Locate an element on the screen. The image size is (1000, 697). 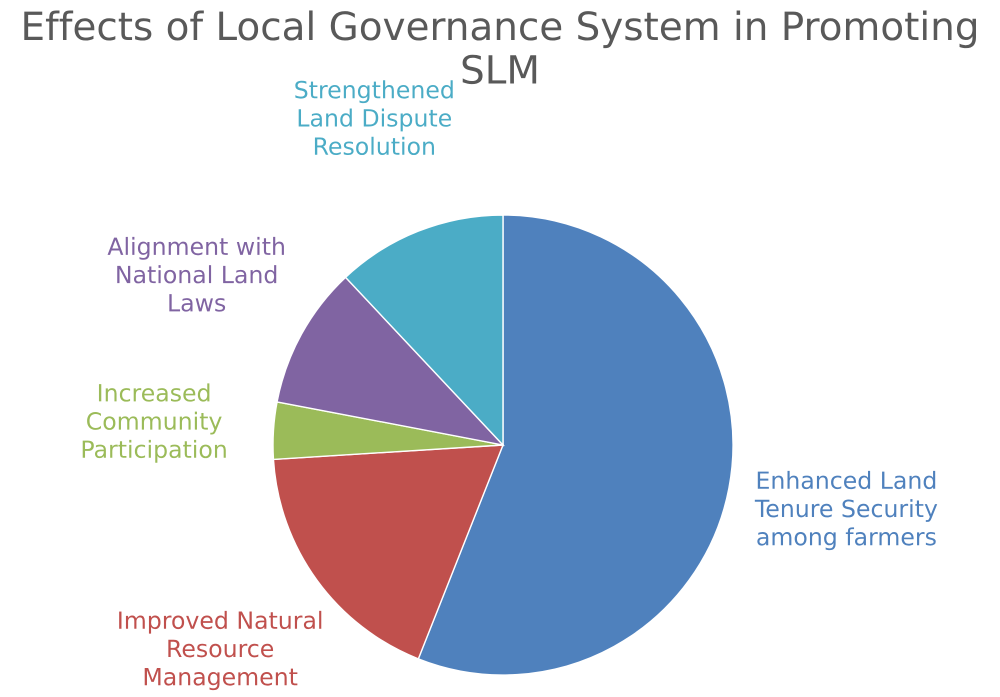
slice-label: Improved Natural Resource Management is located at coordinates (220, 650).